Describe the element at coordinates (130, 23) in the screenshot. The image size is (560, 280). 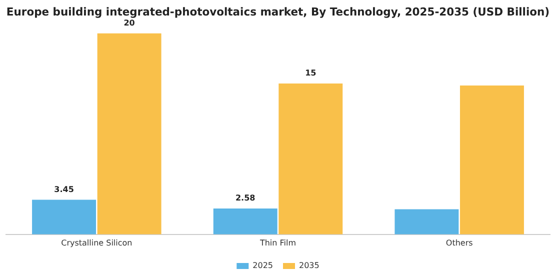
I see `data-label: 20` at that location.